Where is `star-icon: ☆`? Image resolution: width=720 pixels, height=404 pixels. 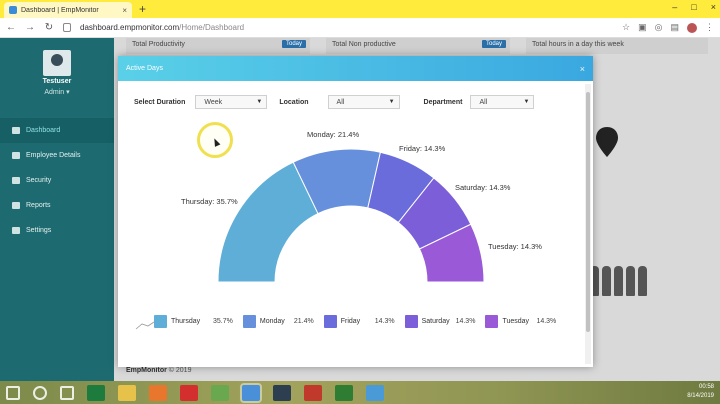 star-icon: ☆ is located at coordinates (626, 27).